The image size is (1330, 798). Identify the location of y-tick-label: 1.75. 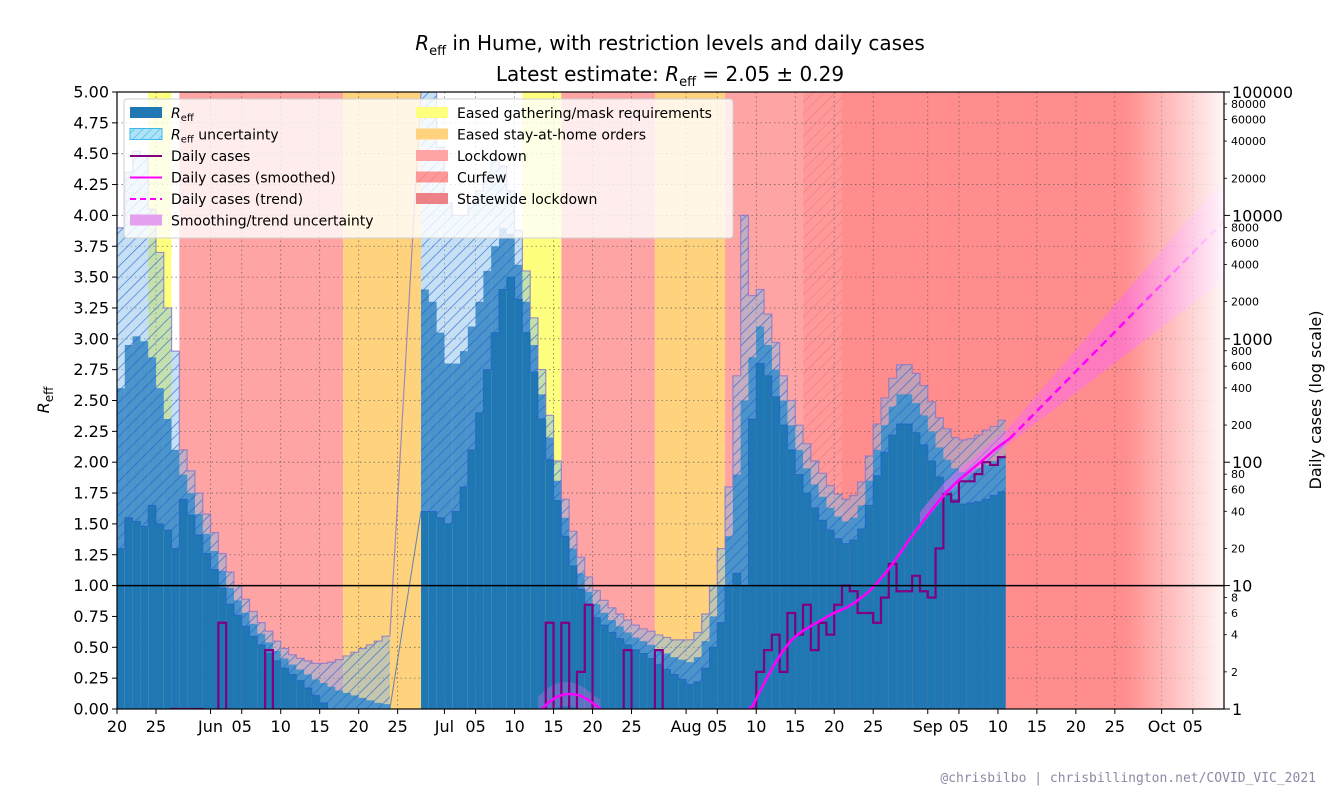
(91, 493).